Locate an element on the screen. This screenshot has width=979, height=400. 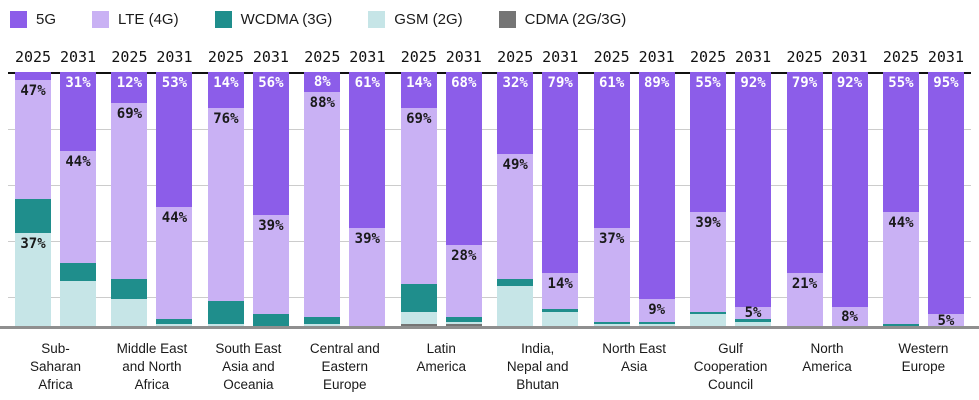
legend-label: LTE (4G) is located at coordinates (148, 19).